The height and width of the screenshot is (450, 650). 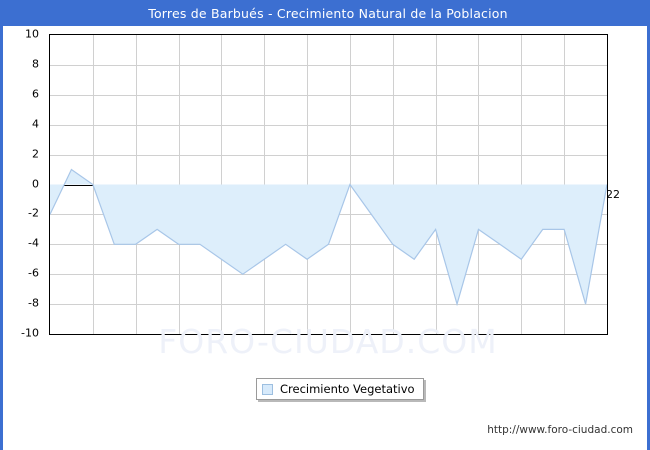 I want to click on y-tick-label: -6, so click(x=33, y=273).